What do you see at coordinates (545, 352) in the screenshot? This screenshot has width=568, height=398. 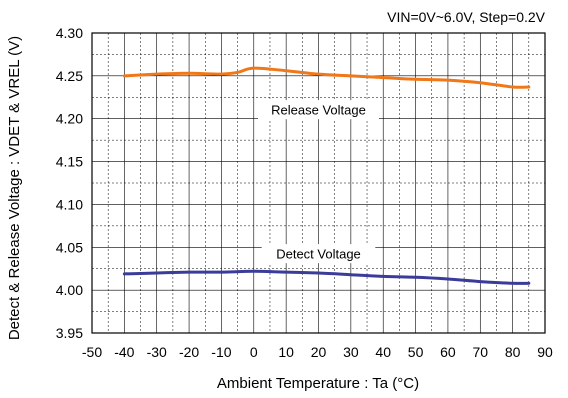 I see `x-tick-label: 90` at bounding box center [545, 352].